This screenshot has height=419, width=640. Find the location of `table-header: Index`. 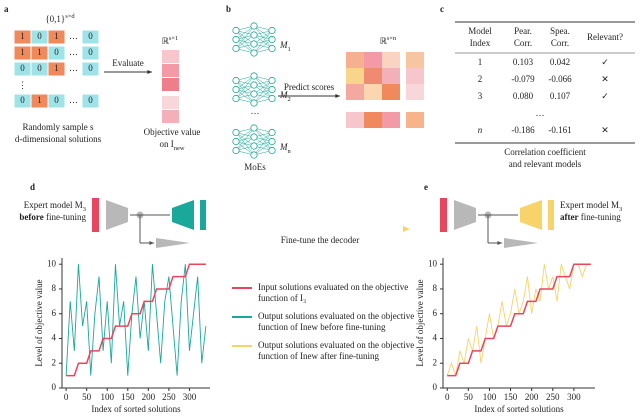

table-header: Index is located at coordinates (480, 43).